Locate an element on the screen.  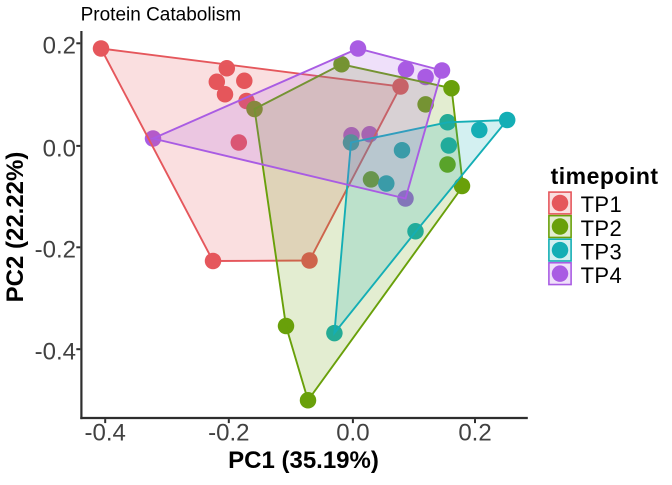
svg-text: TP1 is located at coordinates (602, 204).